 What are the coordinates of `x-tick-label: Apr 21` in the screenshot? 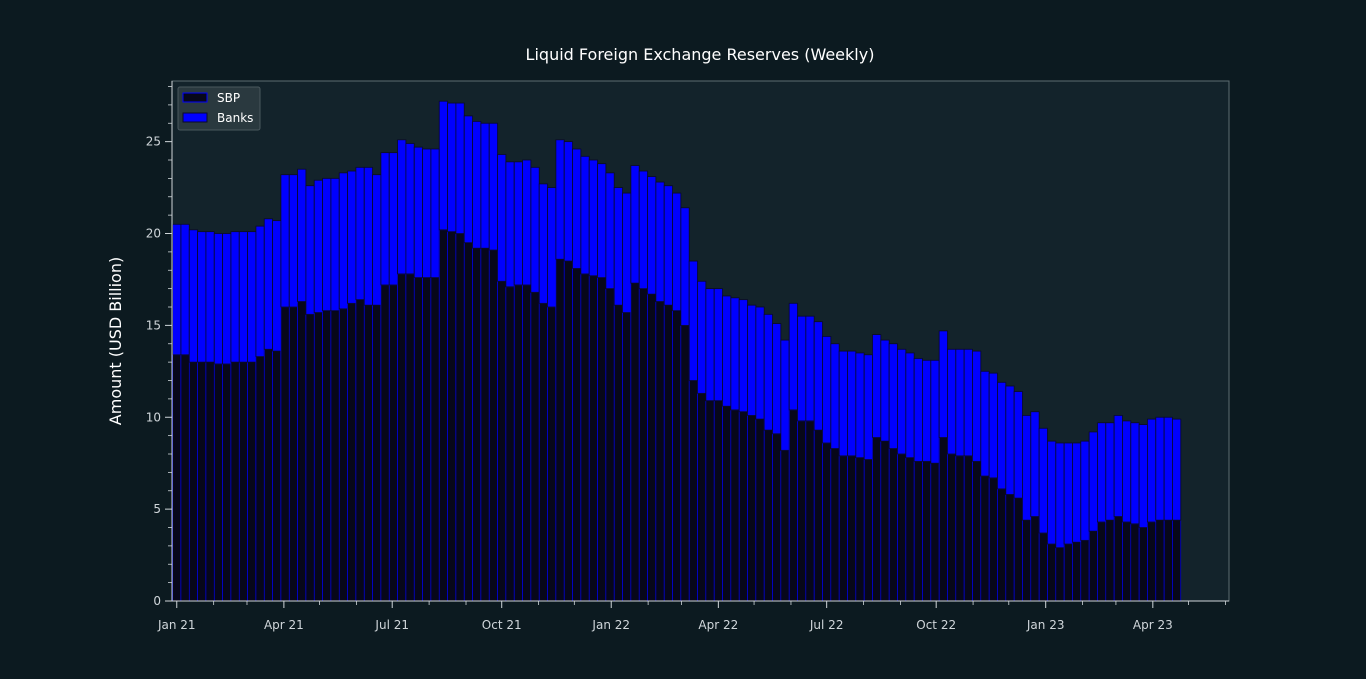 It's located at (284, 625).